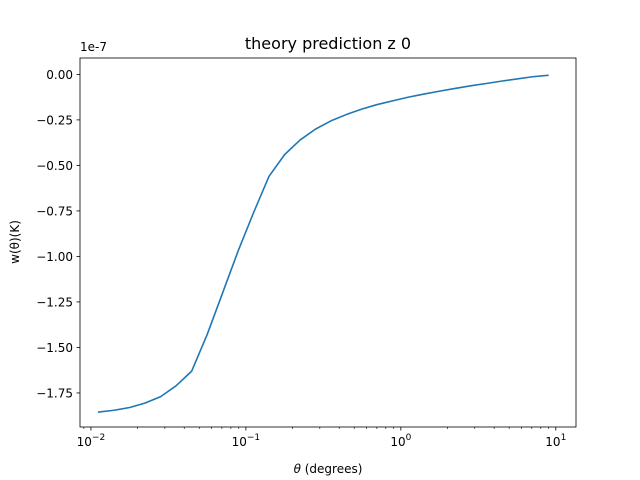 The image size is (640, 480). What do you see at coordinates (54, 257) in the screenshot?
I see `y-tick-label-4: −1.00` at bounding box center [54, 257].